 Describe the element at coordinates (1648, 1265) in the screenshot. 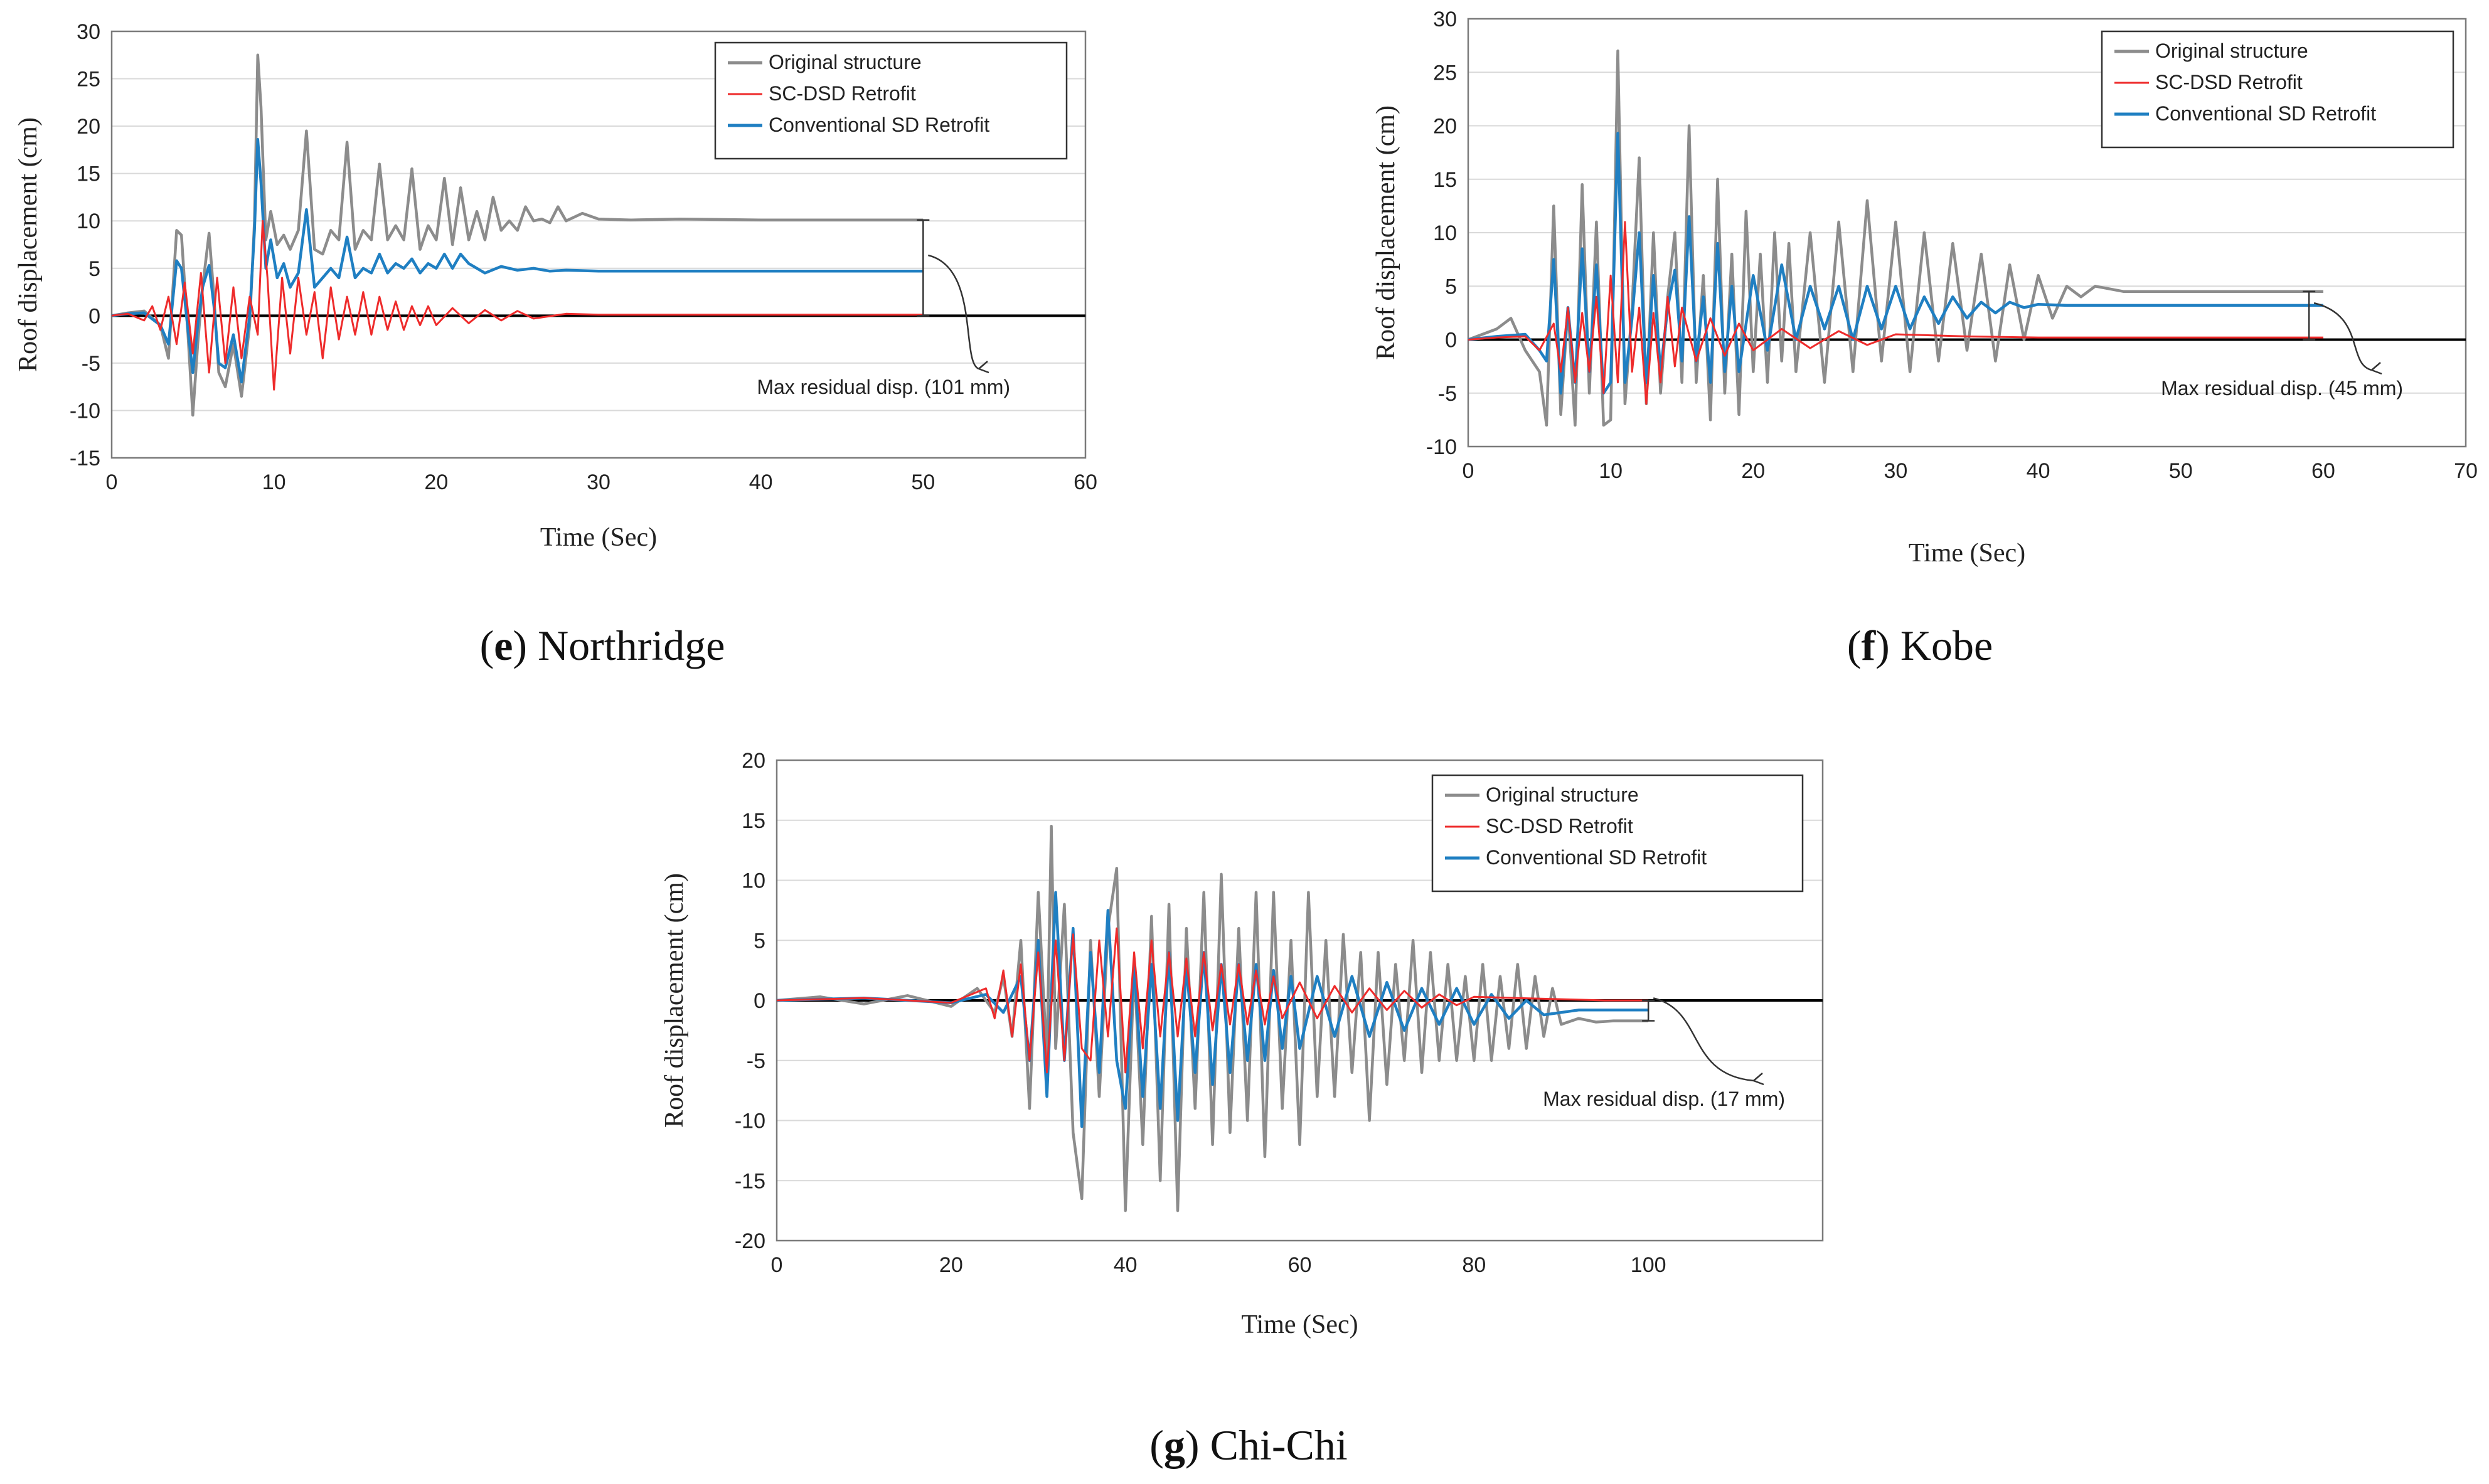

I see `x-tick-label: 100` at that location.